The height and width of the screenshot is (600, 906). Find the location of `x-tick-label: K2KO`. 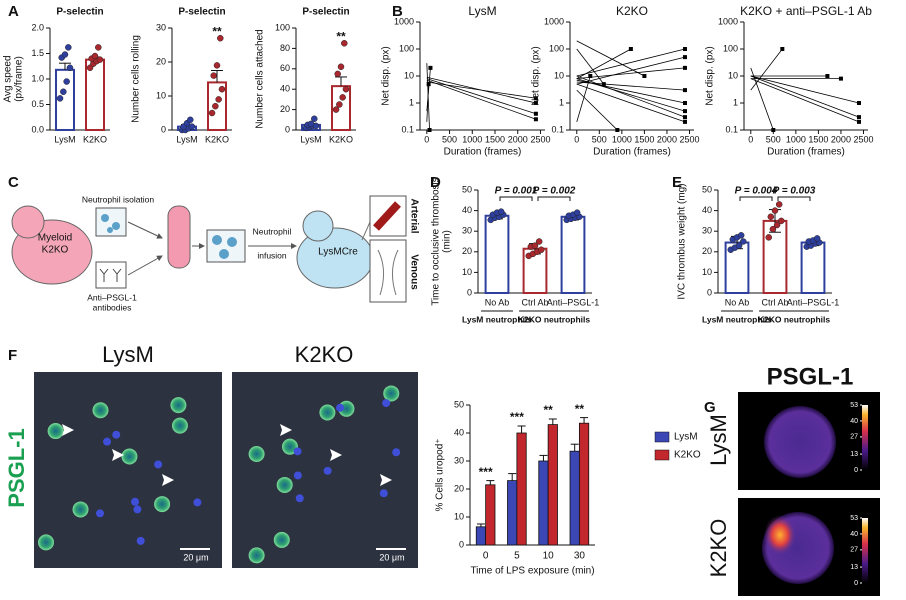

x-tick-label: K2KO is located at coordinates (217, 139).